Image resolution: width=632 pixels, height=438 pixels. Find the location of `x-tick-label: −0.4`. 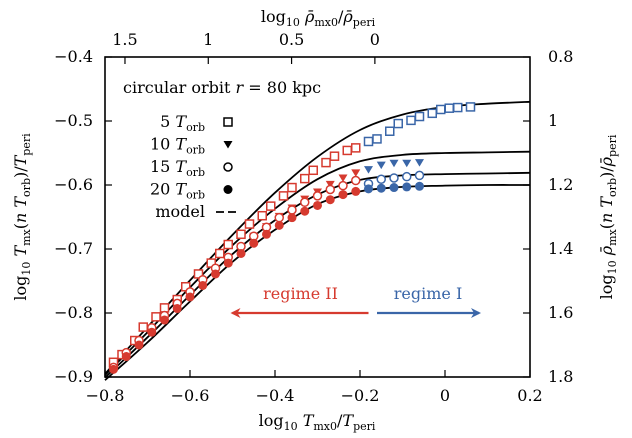

x-tick-label: −0.4 is located at coordinates (275, 395).